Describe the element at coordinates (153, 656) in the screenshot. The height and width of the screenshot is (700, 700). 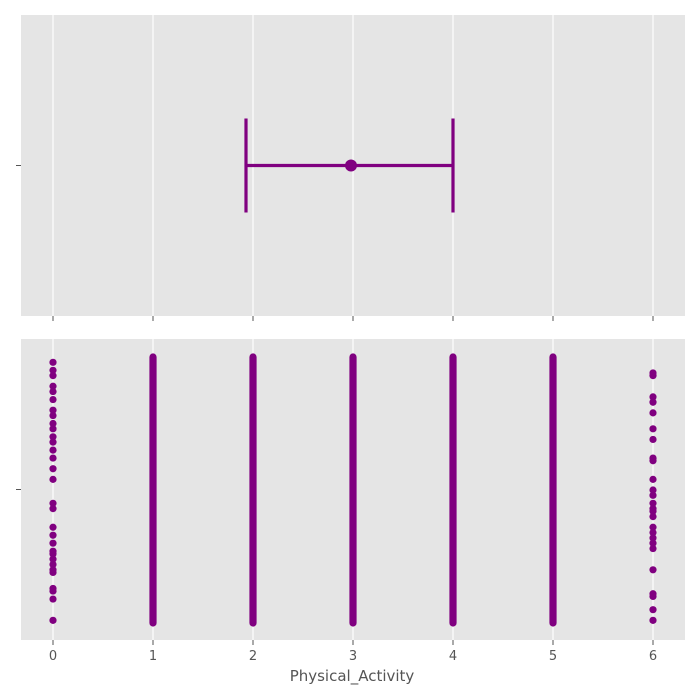
I see `x-tick-label: 1` at that location.